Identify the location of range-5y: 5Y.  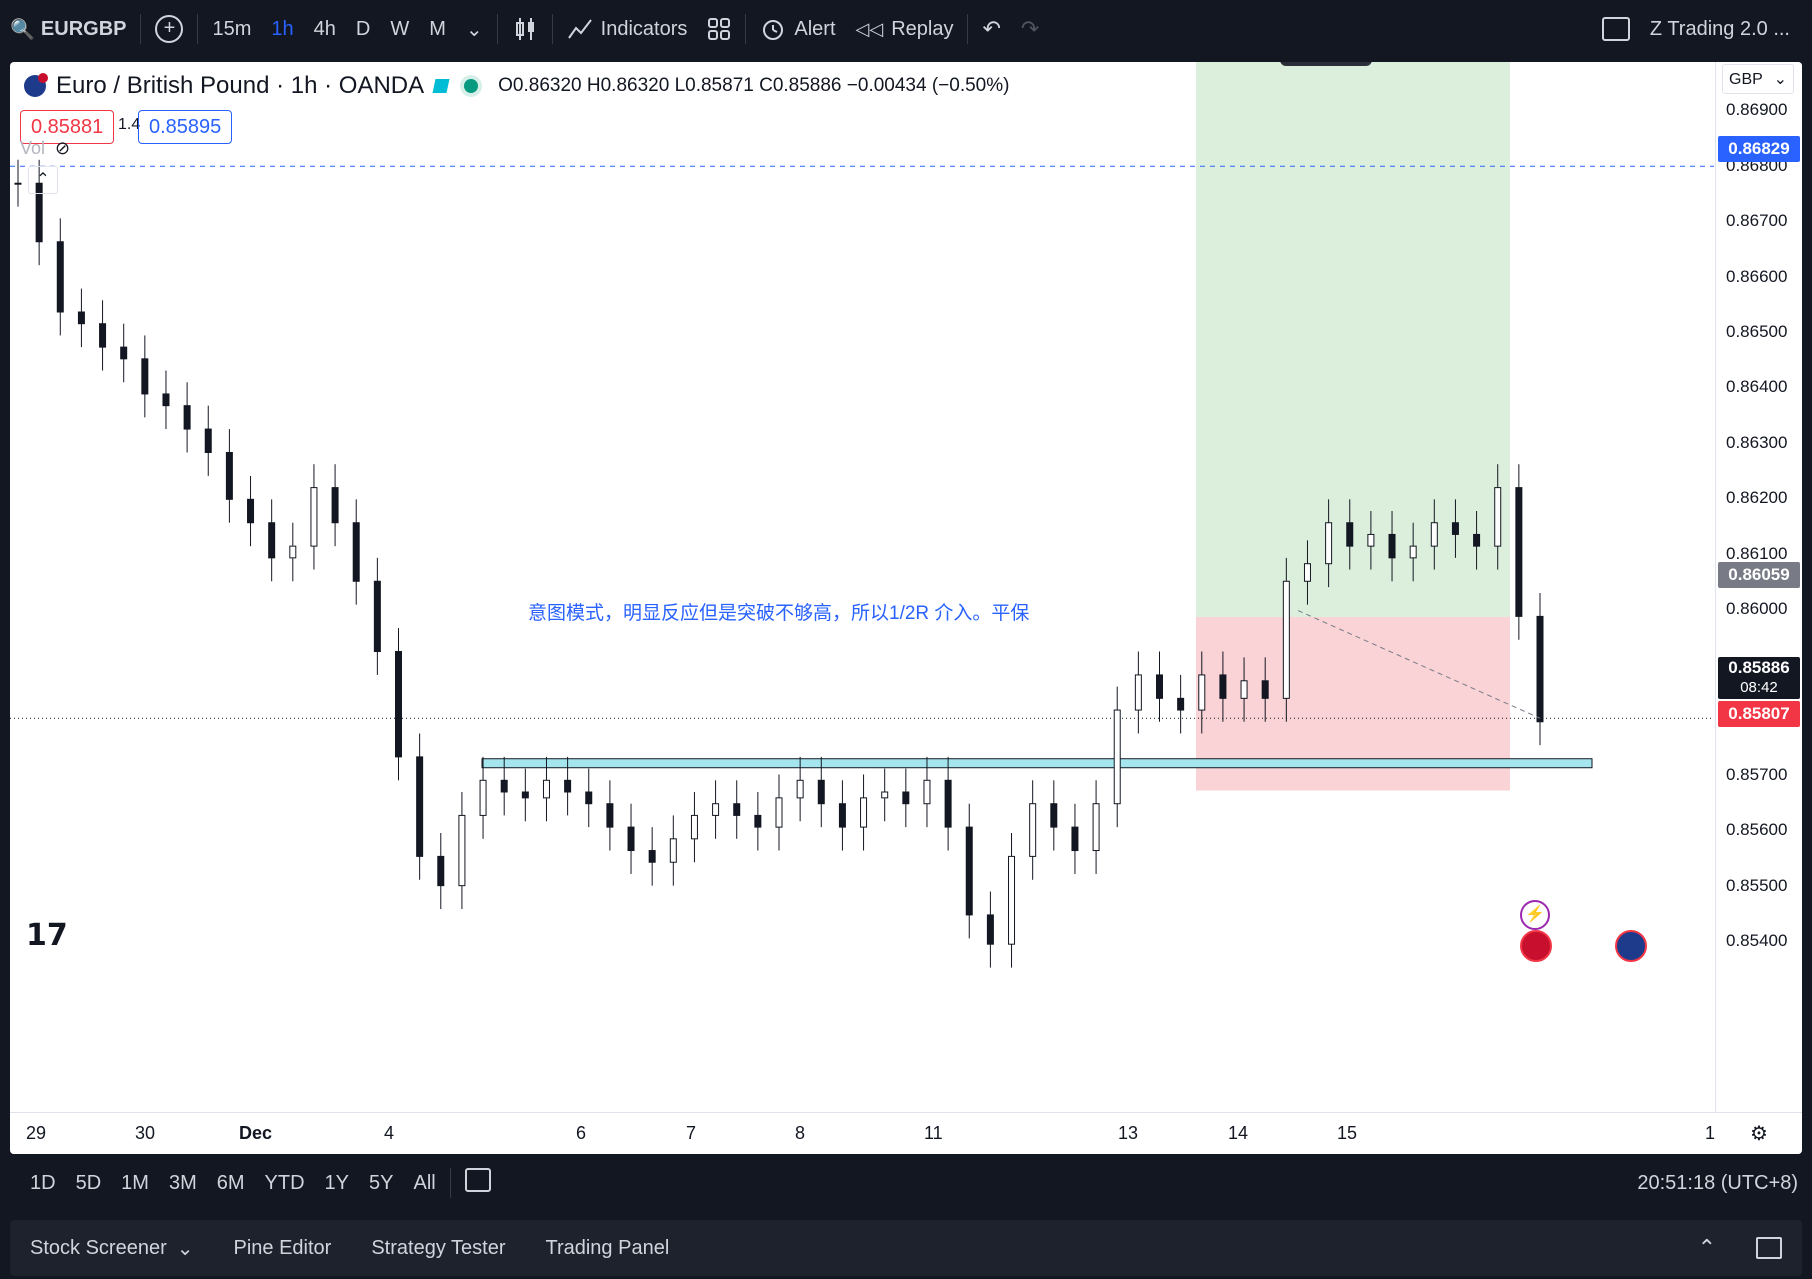
(381, 1182).